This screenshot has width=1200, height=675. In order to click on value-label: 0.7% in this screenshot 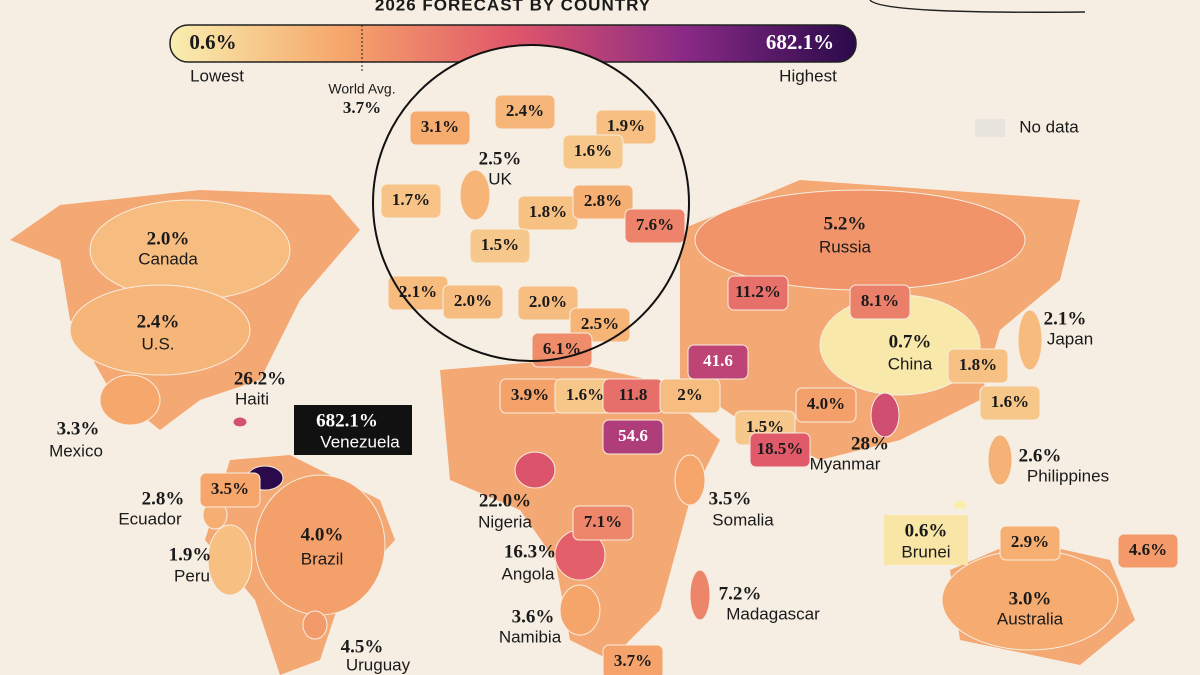, I will do `click(910, 341)`.